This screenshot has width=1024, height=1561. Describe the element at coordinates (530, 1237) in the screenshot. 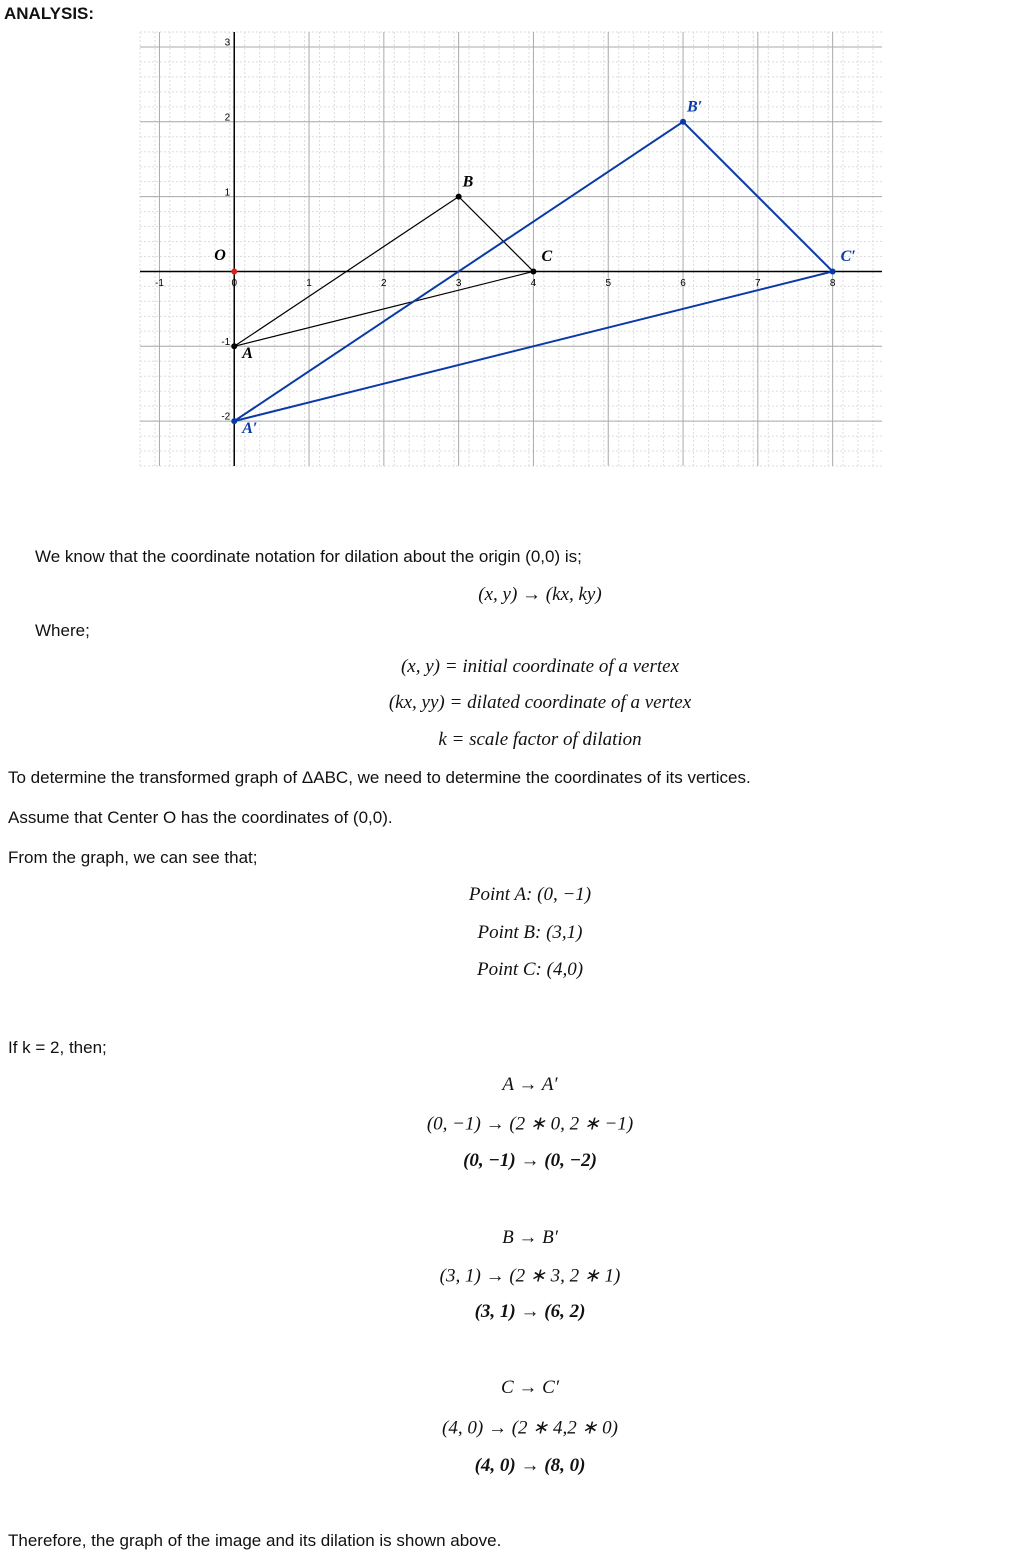

I see `math-line: B → B′` at that location.